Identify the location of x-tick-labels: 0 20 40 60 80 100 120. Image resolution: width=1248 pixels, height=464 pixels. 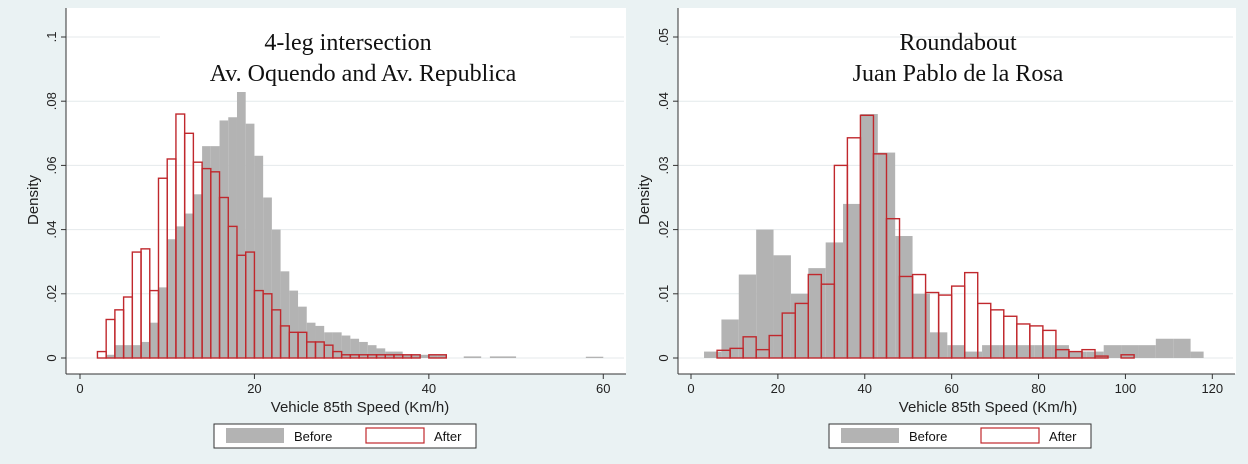
(955, 388).